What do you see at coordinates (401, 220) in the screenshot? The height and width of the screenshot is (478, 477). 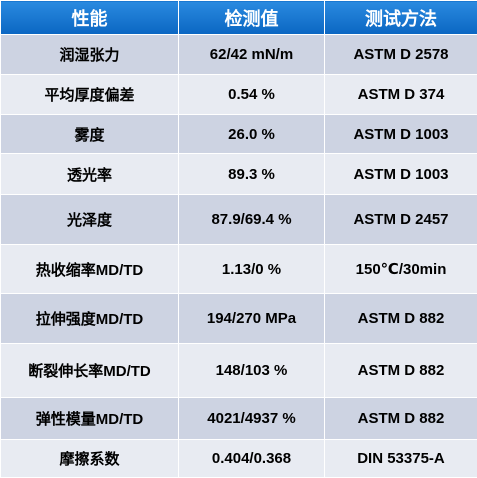 I see `table-cell: ASTM D 2457` at bounding box center [401, 220].